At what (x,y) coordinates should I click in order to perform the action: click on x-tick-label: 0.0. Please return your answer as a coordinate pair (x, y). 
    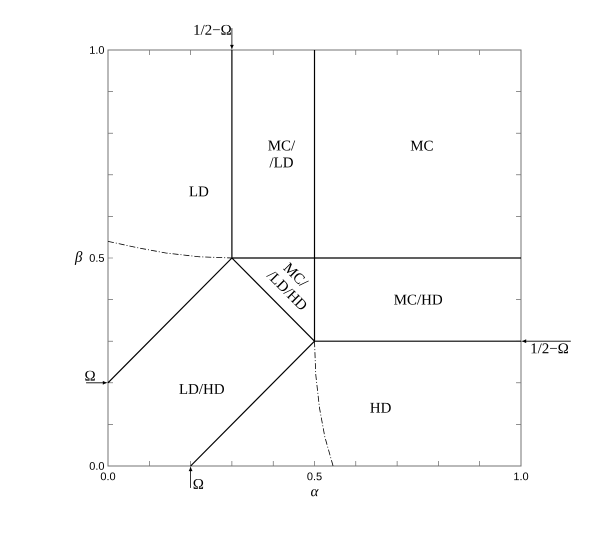
    Looking at the image, I should click on (108, 476).